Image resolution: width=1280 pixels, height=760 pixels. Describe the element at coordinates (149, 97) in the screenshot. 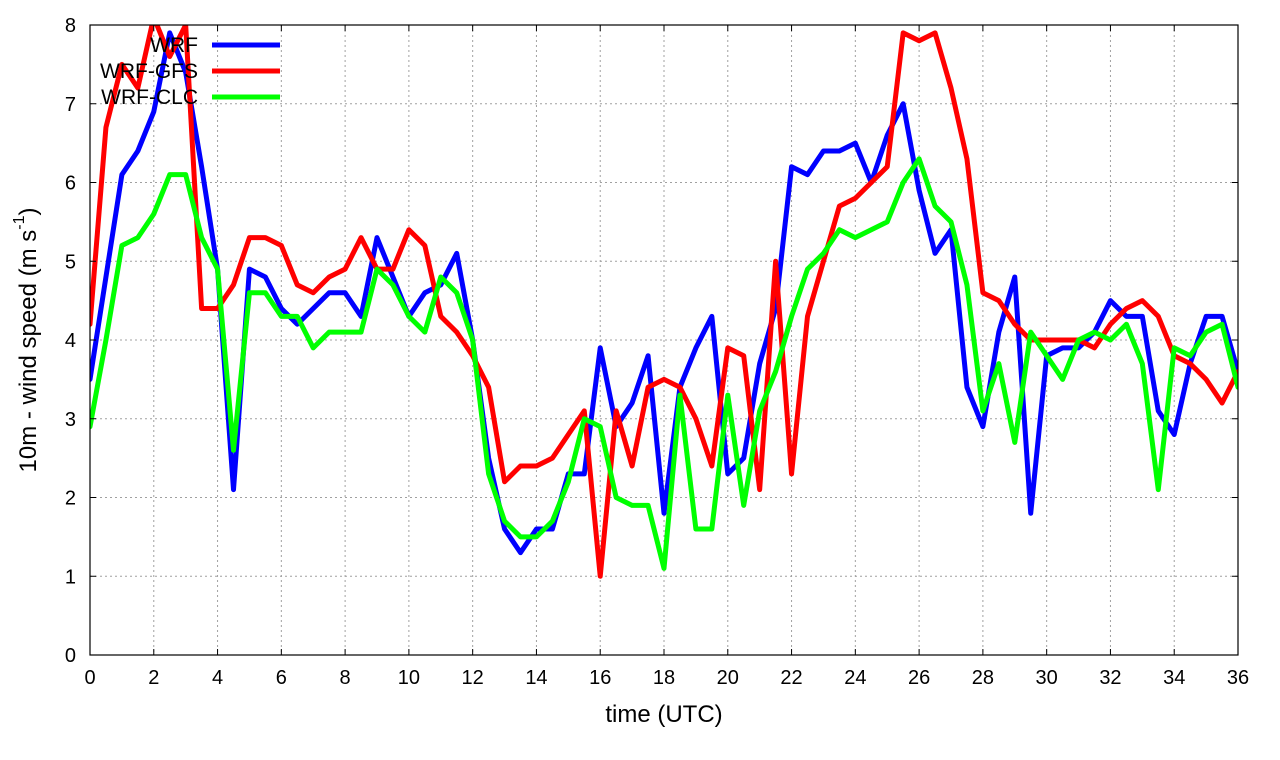

I see `legend-label-wrf-clc: WRF-CLC` at that location.